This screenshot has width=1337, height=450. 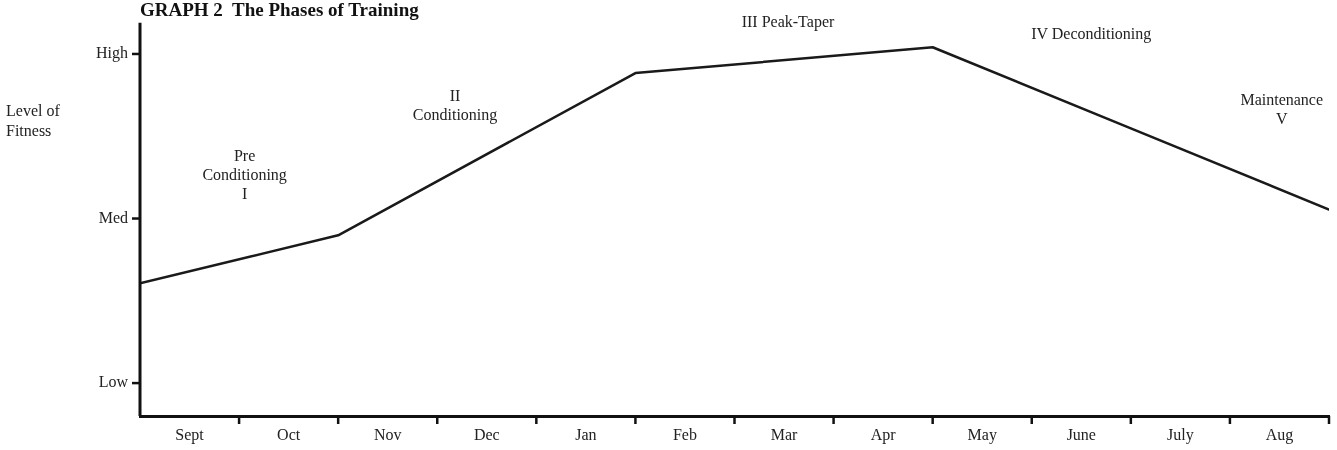 What do you see at coordinates (1282, 108) in the screenshot?
I see `annotation: Maintenance V` at bounding box center [1282, 108].